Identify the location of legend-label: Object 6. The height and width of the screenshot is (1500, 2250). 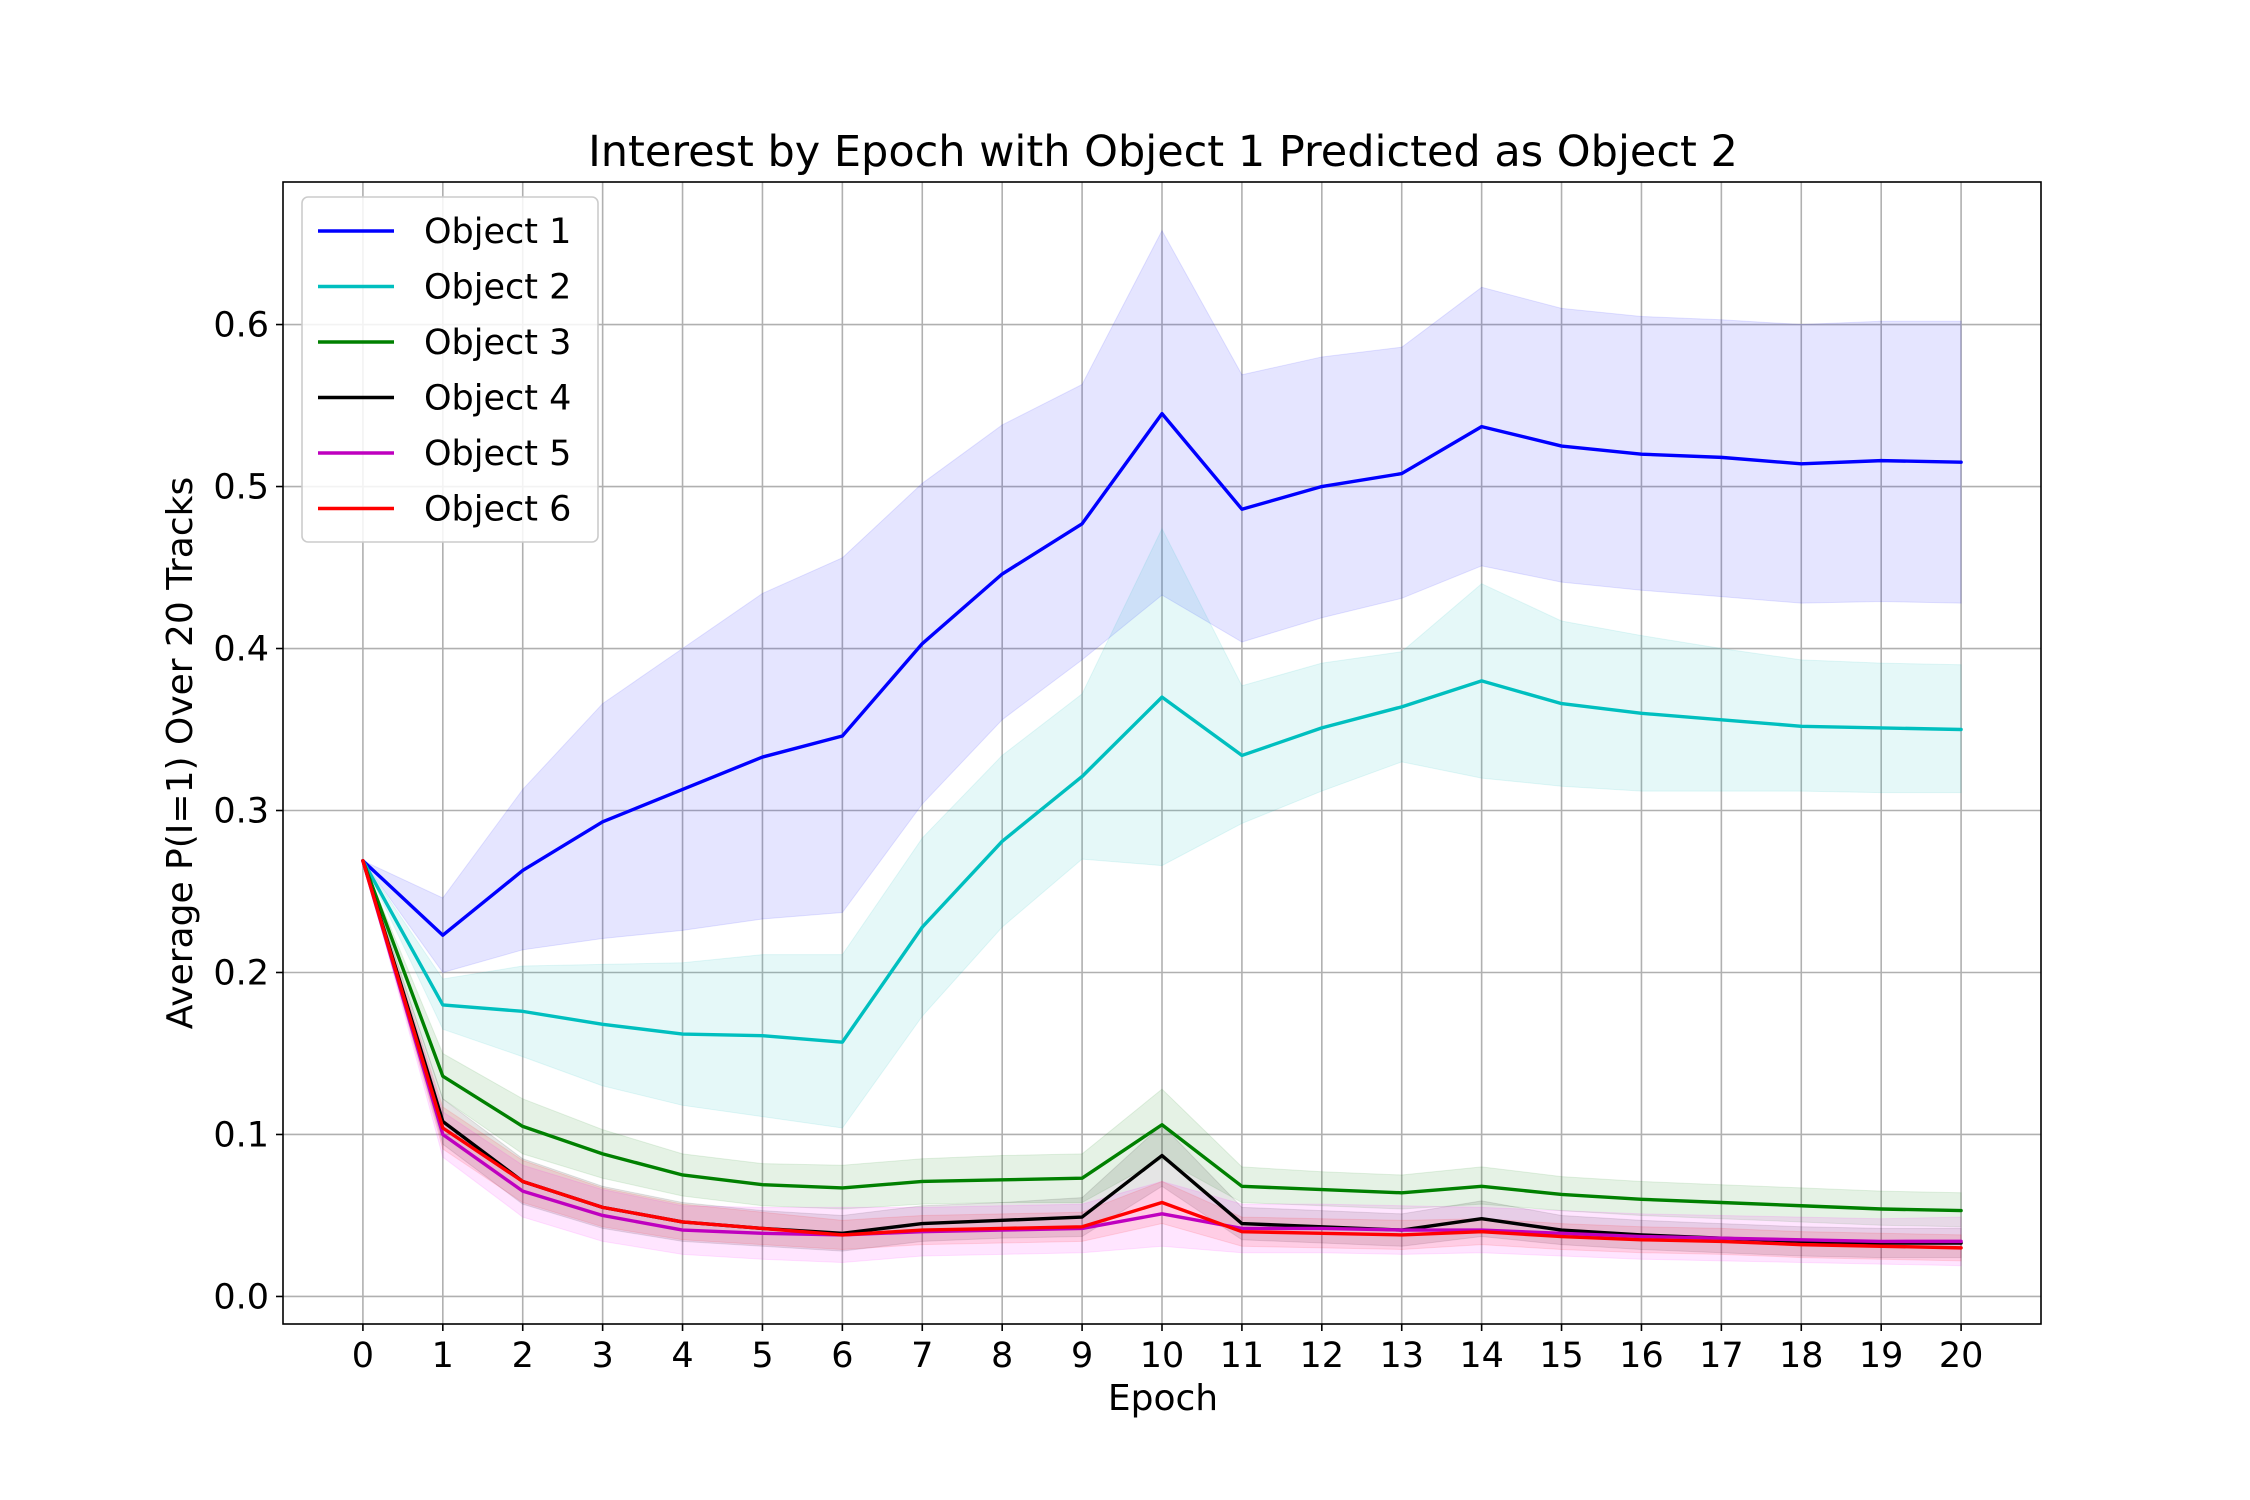
(497, 510).